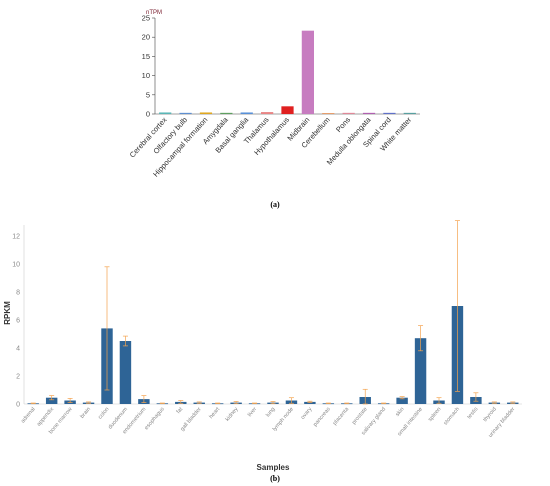  Describe the element at coordinates (18, 293) in the screenshot. I see `chart-b-y-tick-label: 8` at that location.